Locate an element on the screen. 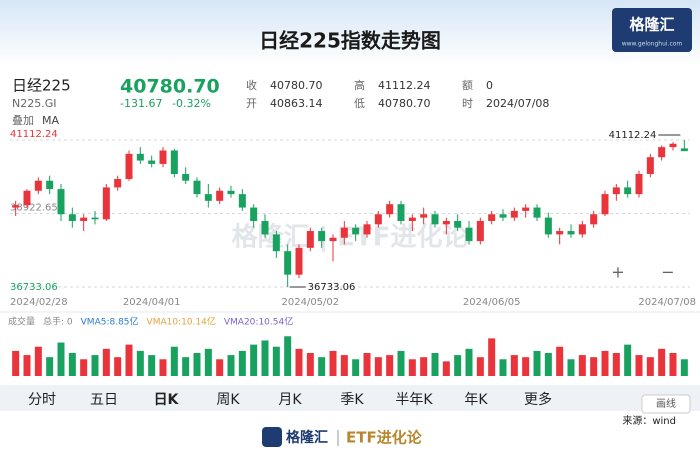 This screenshot has width=700, height=469. tab: 季K is located at coordinates (352, 400).